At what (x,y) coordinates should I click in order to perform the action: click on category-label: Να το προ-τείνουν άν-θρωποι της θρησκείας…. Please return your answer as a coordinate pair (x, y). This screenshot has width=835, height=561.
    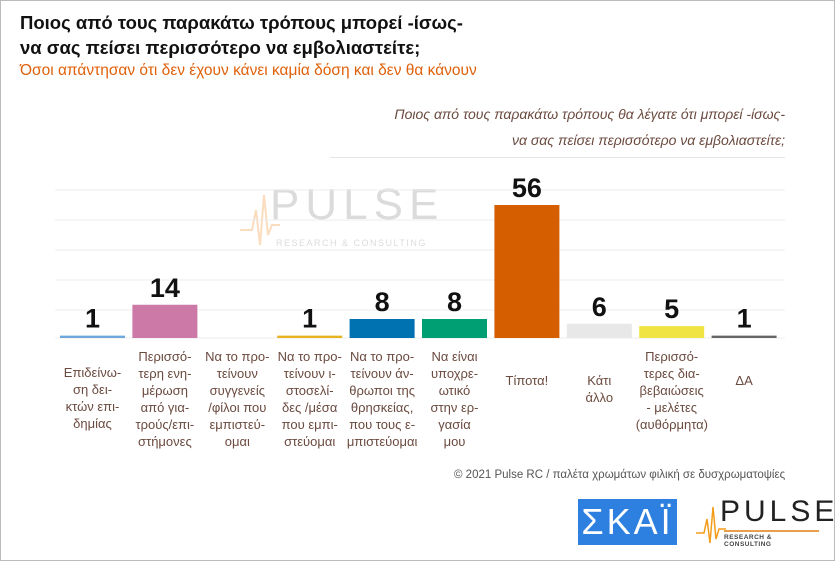
    Looking at the image, I should click on (382, 399).